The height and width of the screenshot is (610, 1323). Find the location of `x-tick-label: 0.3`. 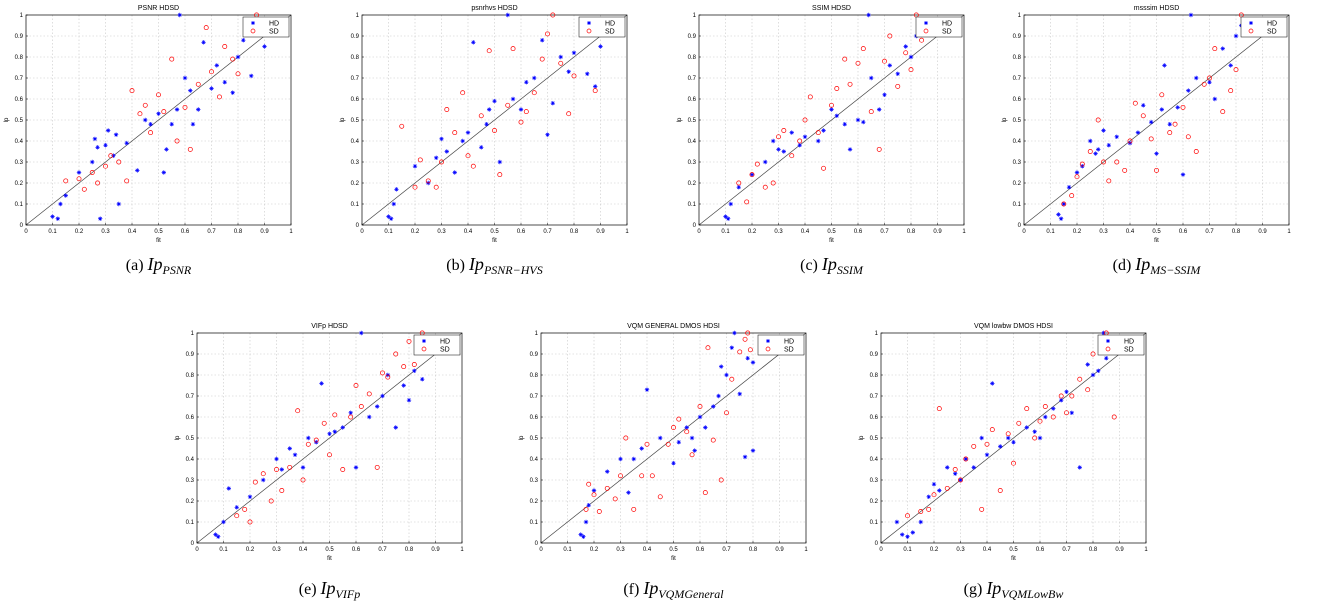

x-tick-label: 0.3 is located at coordinates (1103, 232).